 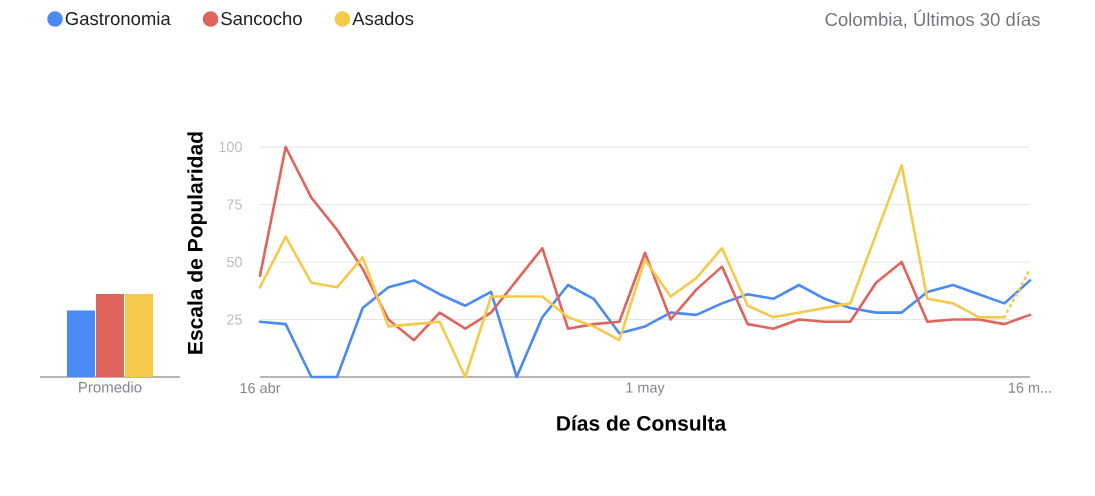 I want to click on x-tick-label: Promedio, so click(x=110, y=387).